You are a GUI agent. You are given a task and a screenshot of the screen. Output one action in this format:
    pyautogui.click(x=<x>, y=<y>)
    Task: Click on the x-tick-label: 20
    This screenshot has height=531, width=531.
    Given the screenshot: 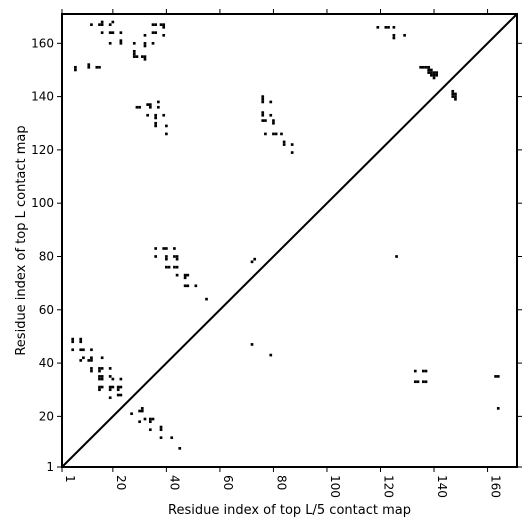 What is the action you would take?
    pyautogui.click(x=121, y=482)
    